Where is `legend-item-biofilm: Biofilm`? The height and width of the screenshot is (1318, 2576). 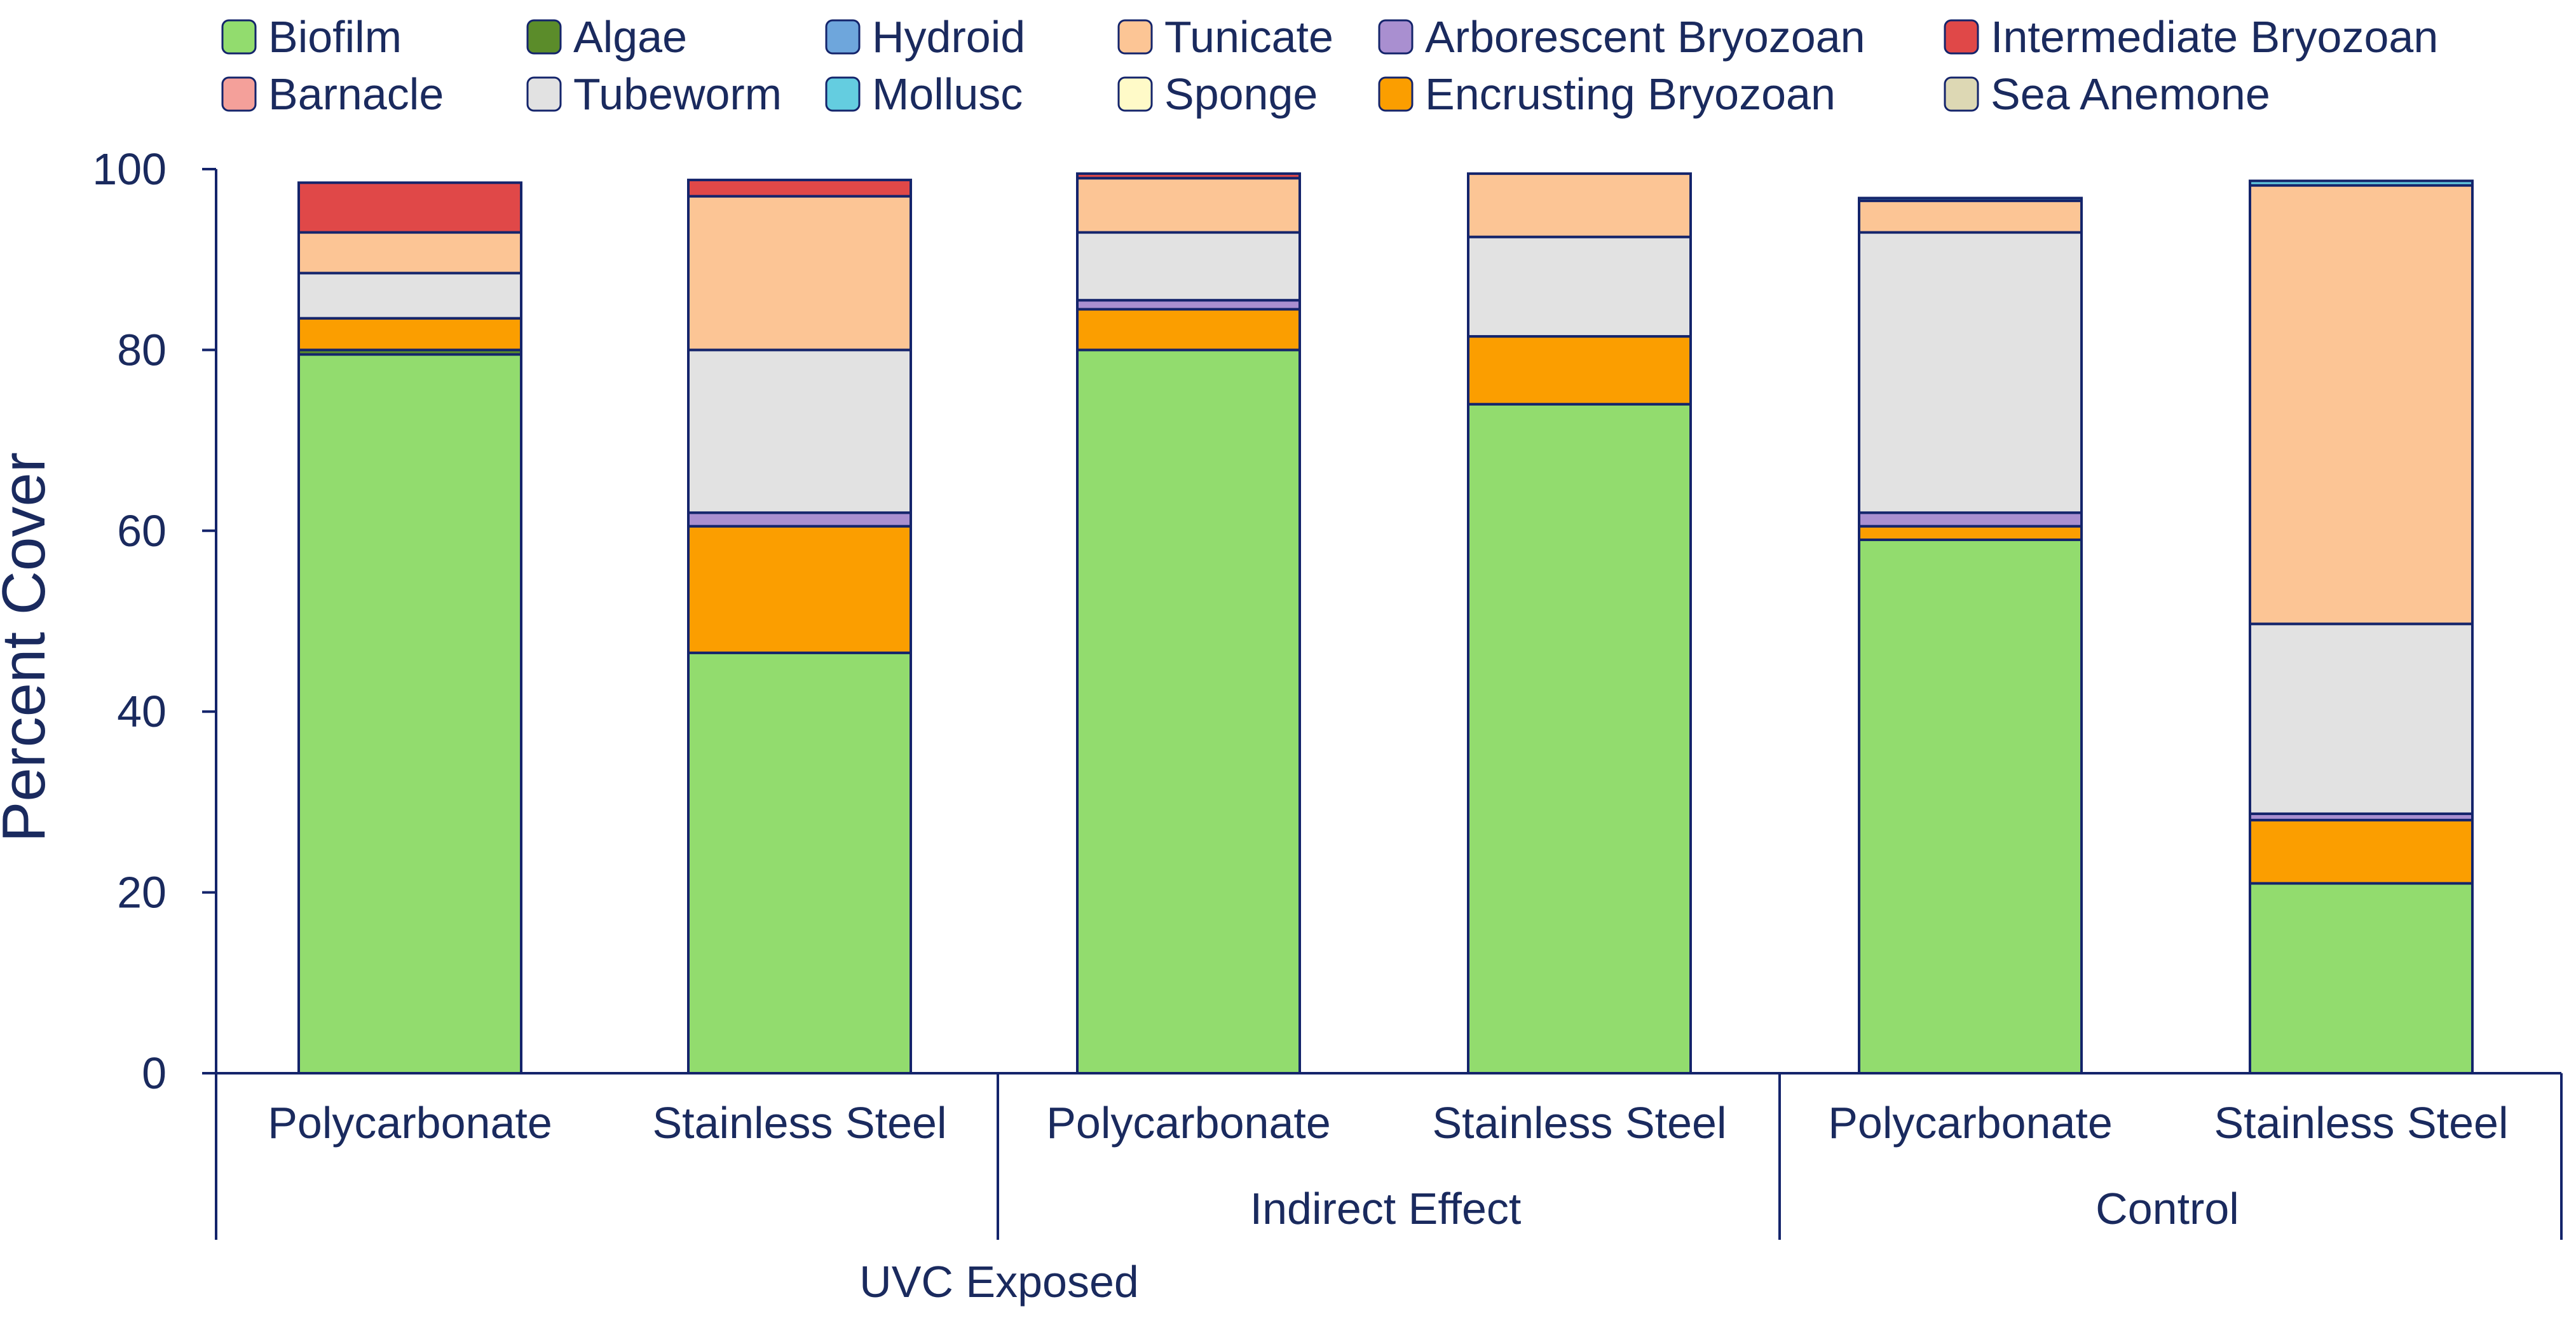
legend-item-biofilm: Biofilm is located at coordinates (311, 37).